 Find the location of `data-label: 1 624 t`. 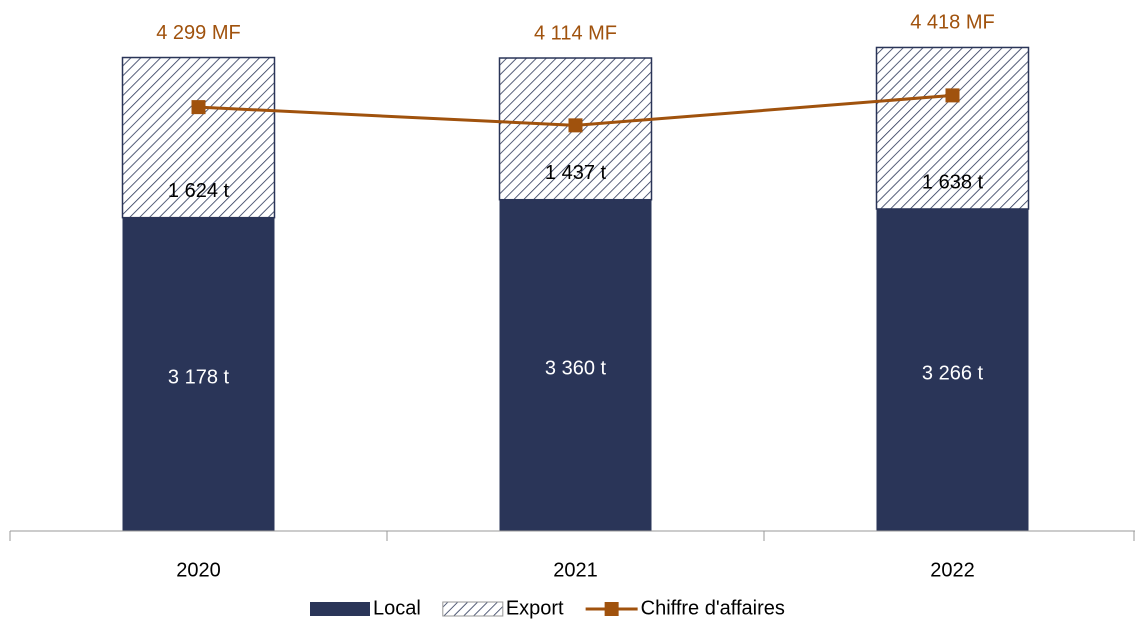

data-label: 1 624 t is located at coordinates (199, 191).